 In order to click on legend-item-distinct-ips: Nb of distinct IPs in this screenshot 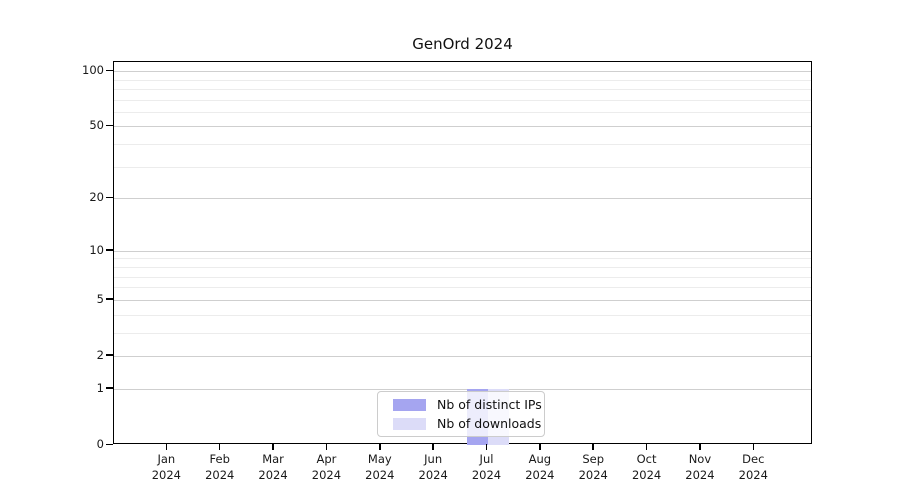, I will do `click(467, 404)`.